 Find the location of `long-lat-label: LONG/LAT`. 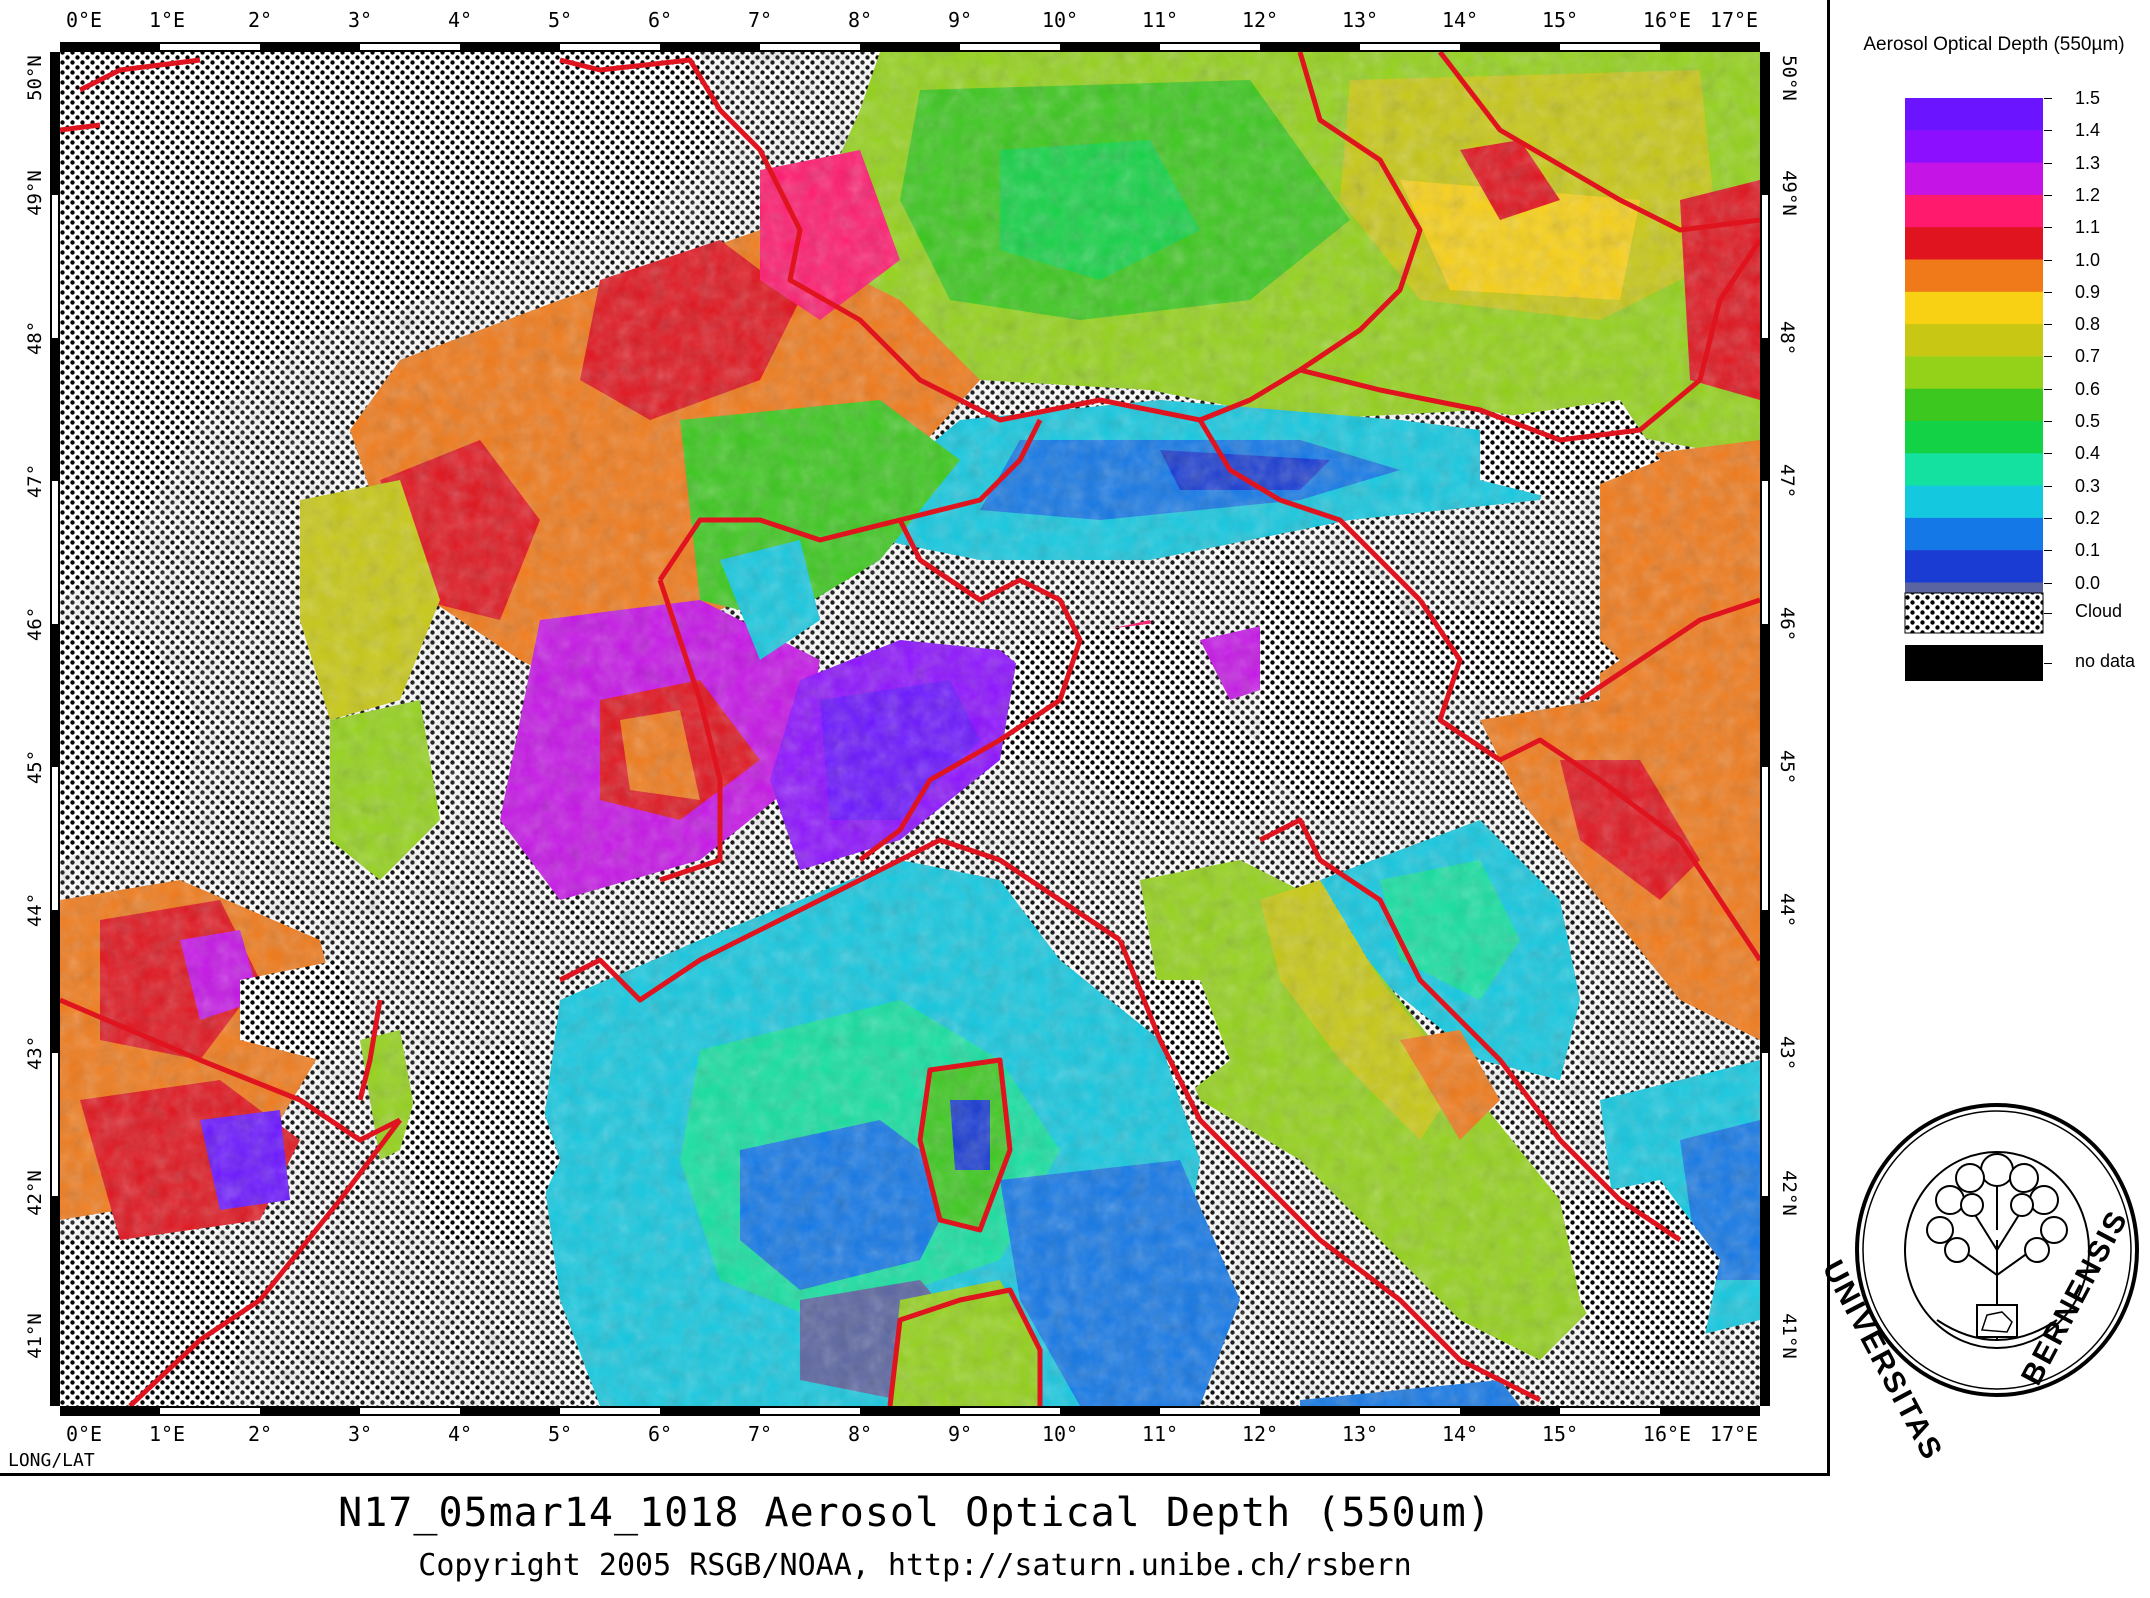

long-lat-label: LONG/LAT is located at coordinates (51, 1460).